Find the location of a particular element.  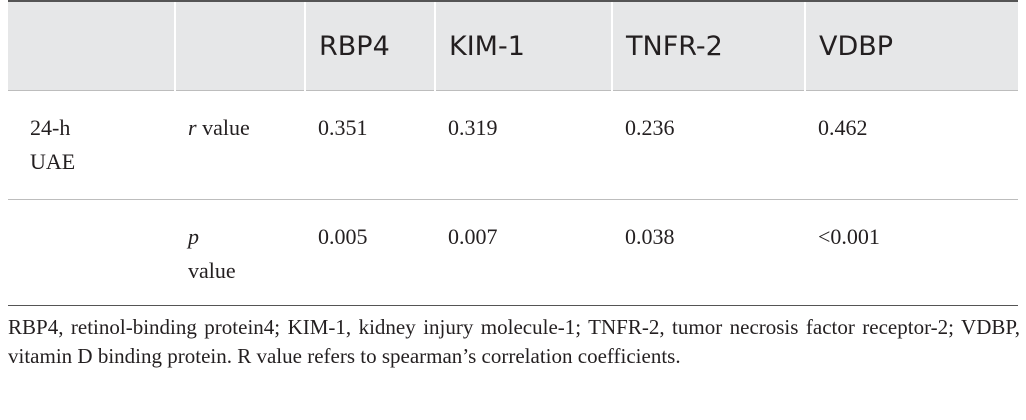

column-header: TNFR-2 is located at coordinates (708, 45).